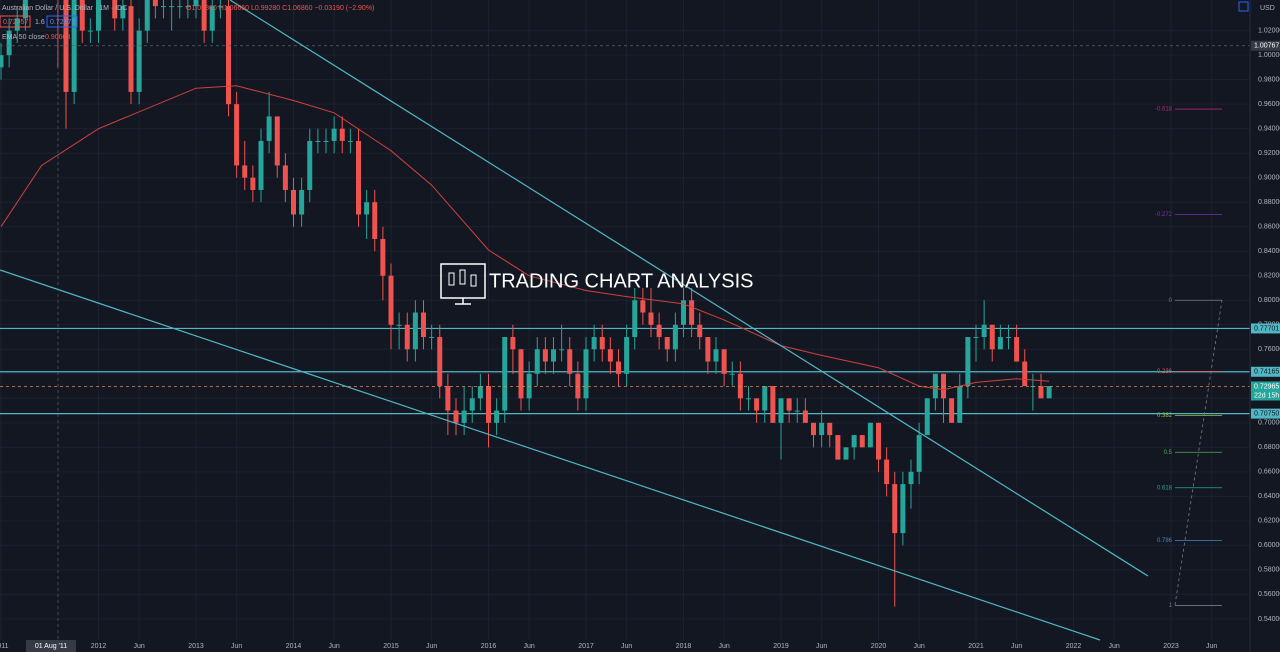  What do you see at coordinates (1265, 391) in the screenshot?
I see `last-price-box` at bounding box center [1265, 391].